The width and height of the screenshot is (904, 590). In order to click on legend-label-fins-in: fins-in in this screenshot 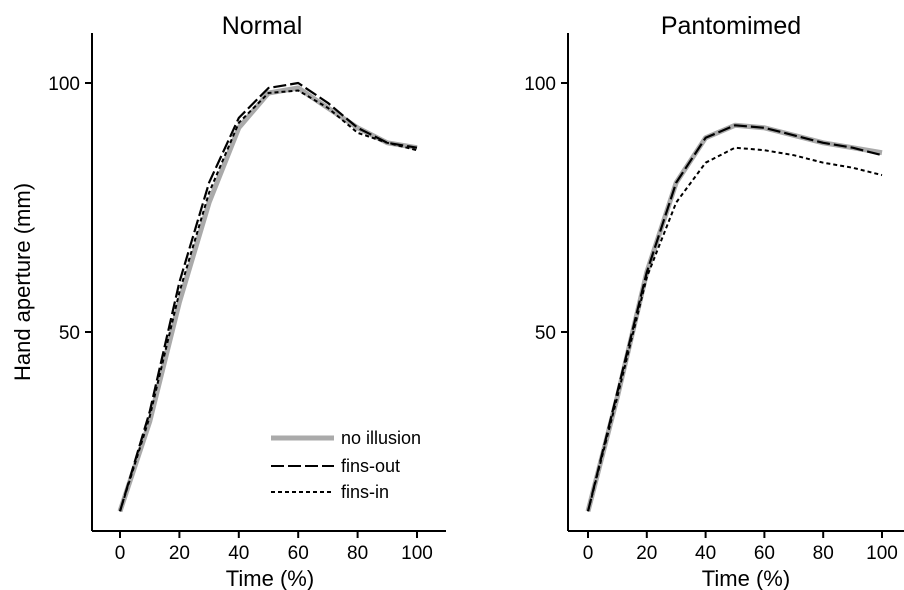, I will do `click(365, 492)`.